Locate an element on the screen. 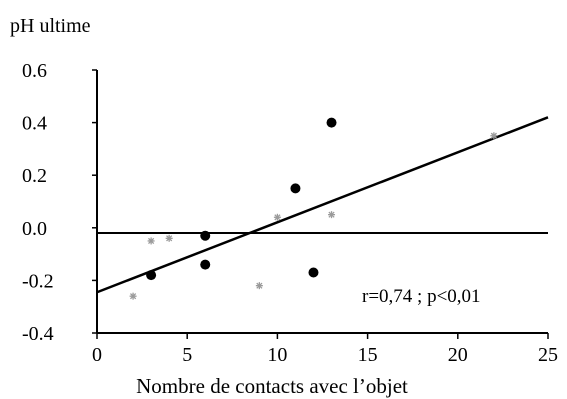  y-tick-label: 0.0 is located at coordinates (34, 229).